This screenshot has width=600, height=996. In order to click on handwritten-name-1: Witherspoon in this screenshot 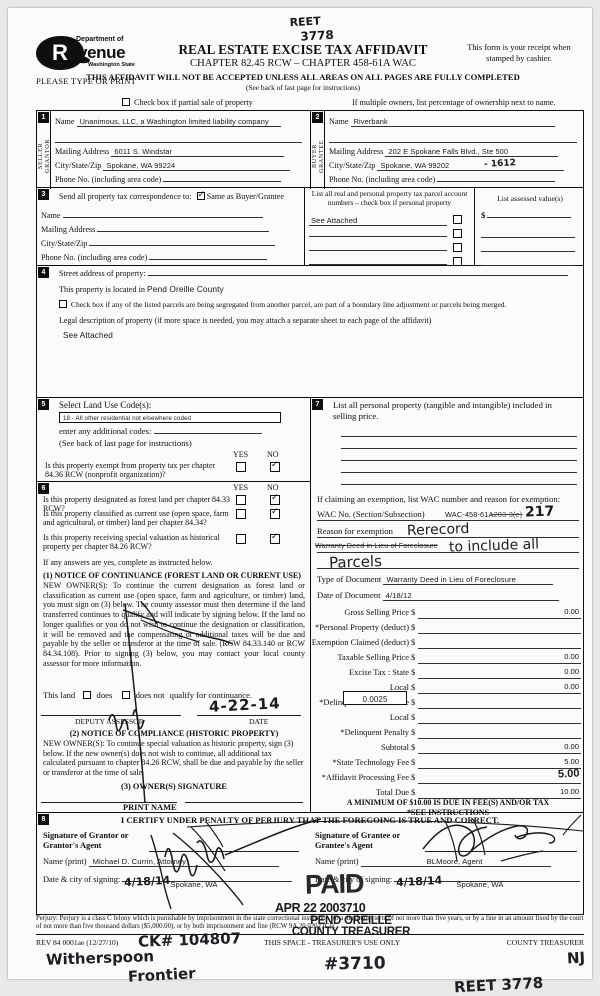, I will do `click(100, 958)`.